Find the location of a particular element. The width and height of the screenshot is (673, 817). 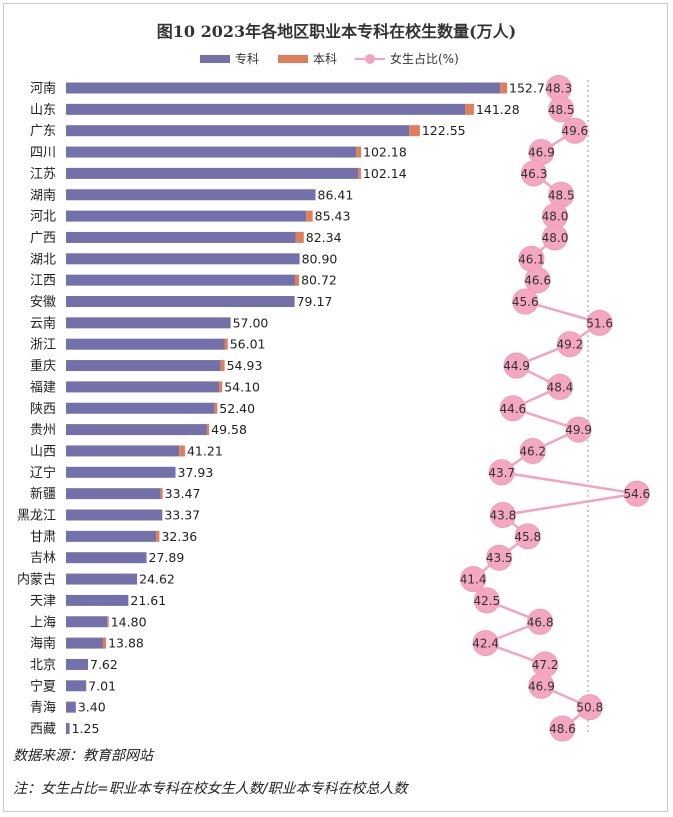

chart-title: 图10 2023年各地区职业本专科在校生数量(万人) is located at coordinates (336, 31).